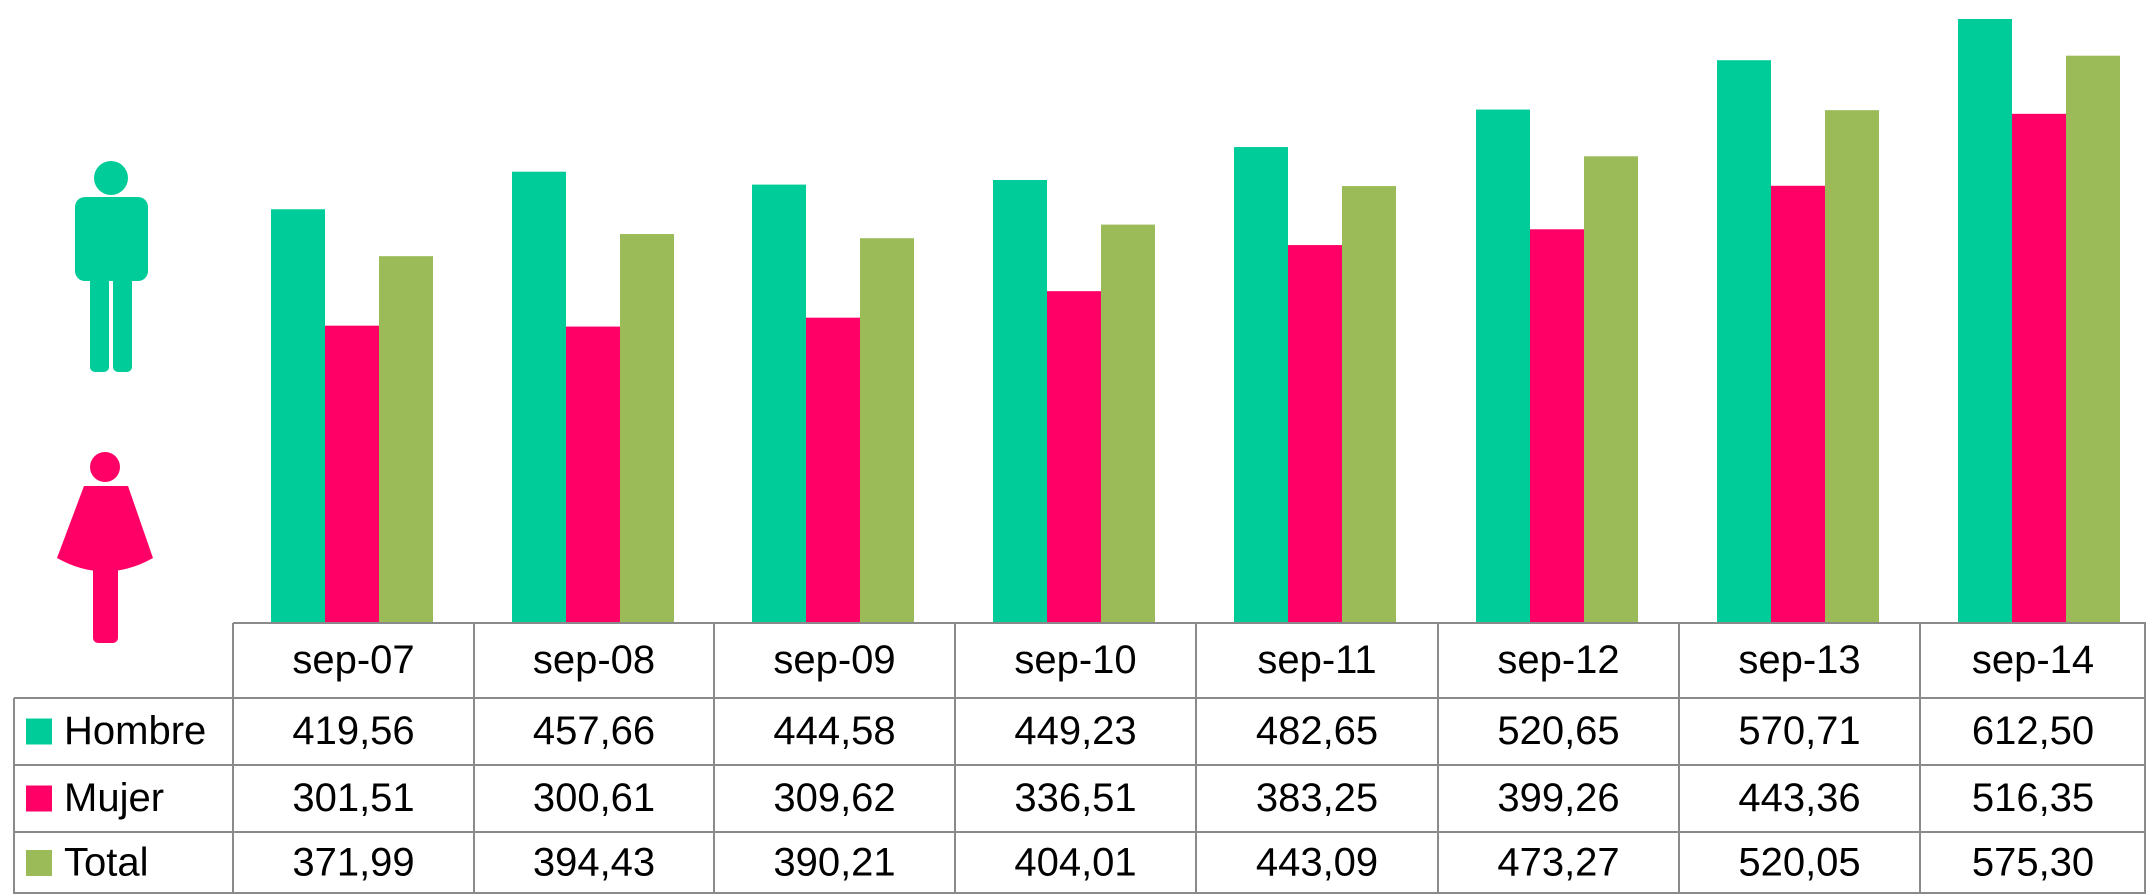  Describe the element at coordinates (135, 731) in the screenshot. I see `legend-label: Hombre` at that location.